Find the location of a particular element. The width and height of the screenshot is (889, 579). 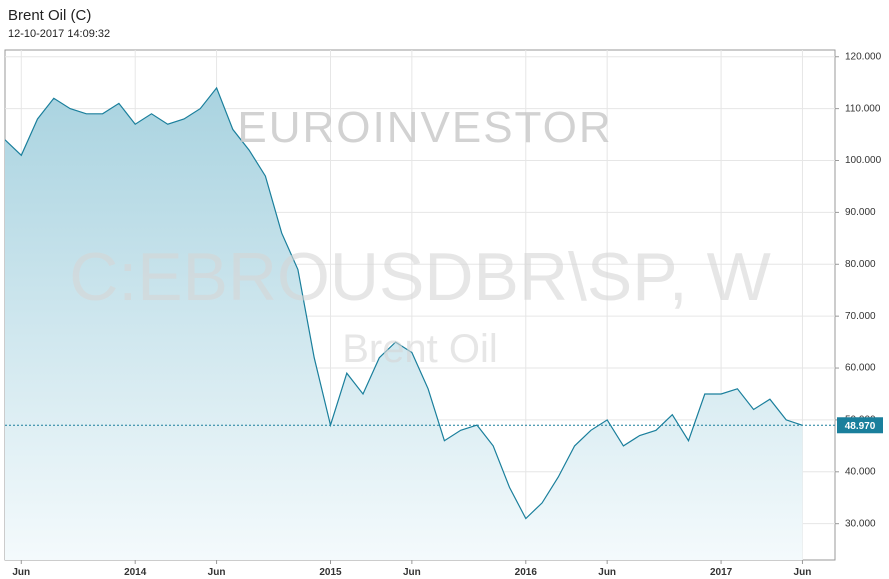

y-tick-label: 80.000 is located at coordinates (860, 264).